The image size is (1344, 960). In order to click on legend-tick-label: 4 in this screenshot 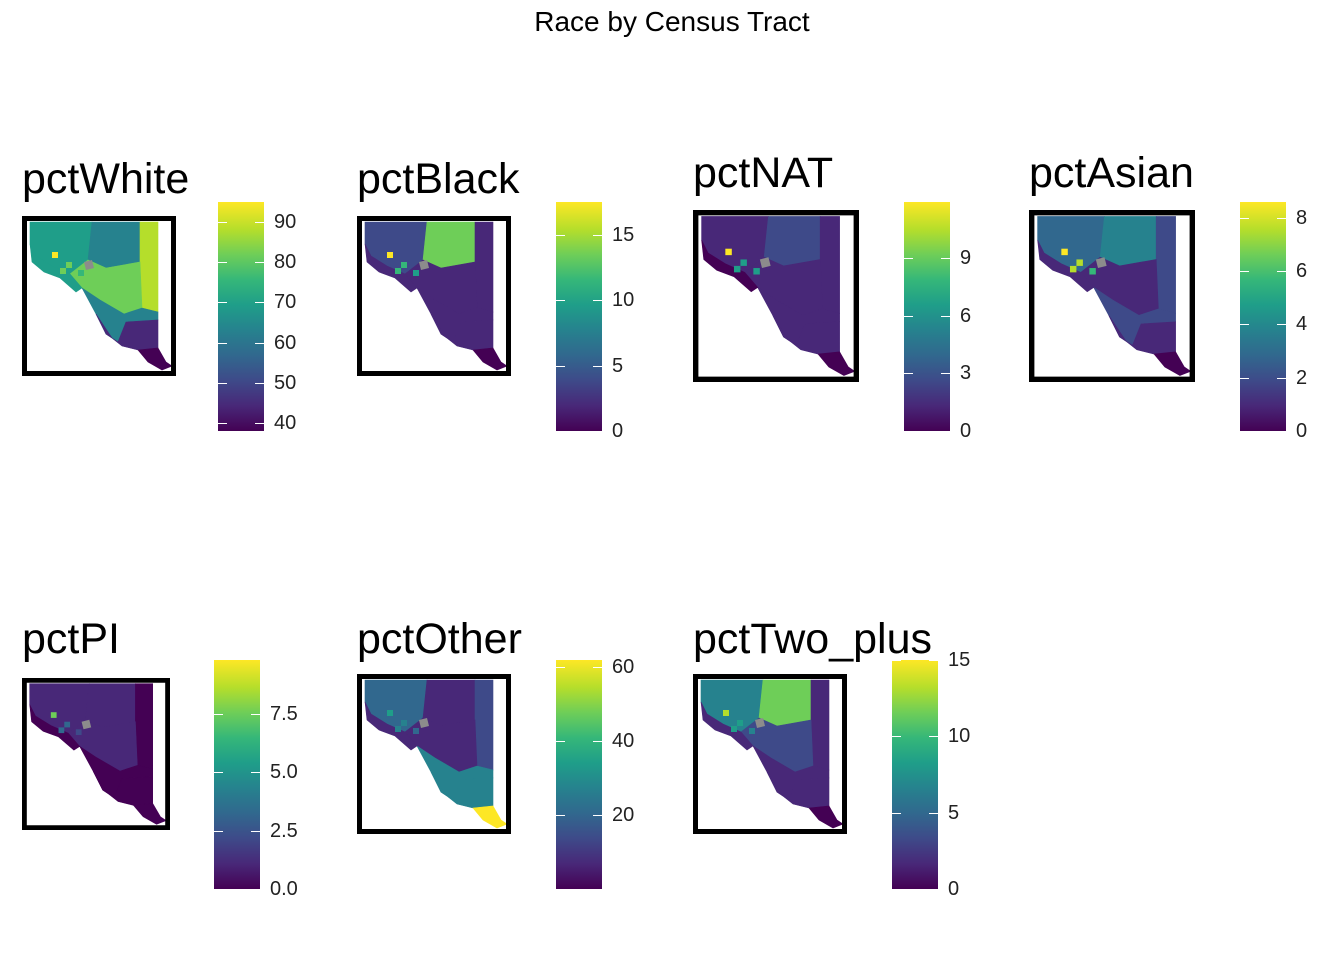, I will do `click(1301, 324)`.